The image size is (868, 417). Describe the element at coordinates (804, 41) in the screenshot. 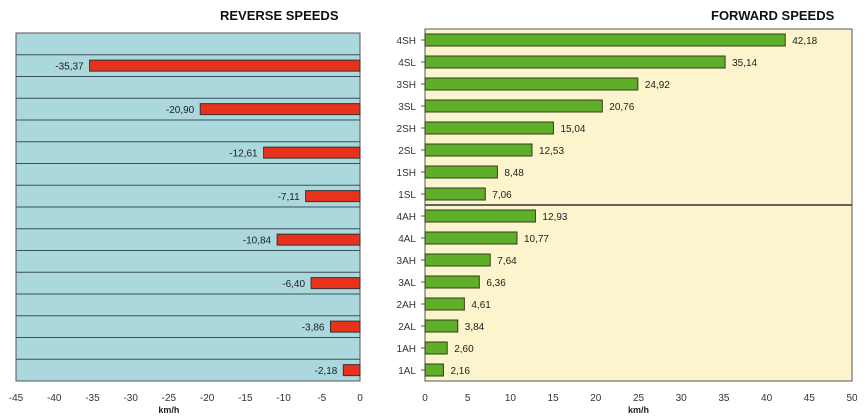

I see `forward-value-label: 42,18` at that location.